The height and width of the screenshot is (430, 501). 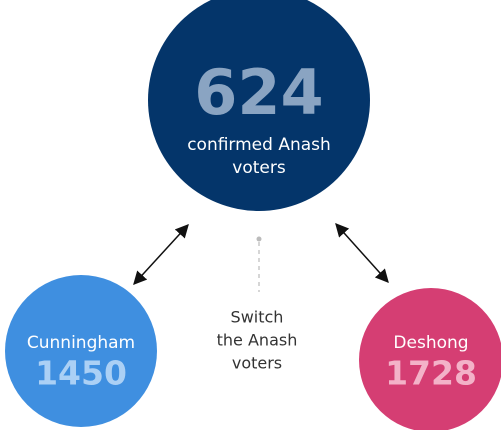 I want to click on center-value: 624, so click(x=258, y=92).